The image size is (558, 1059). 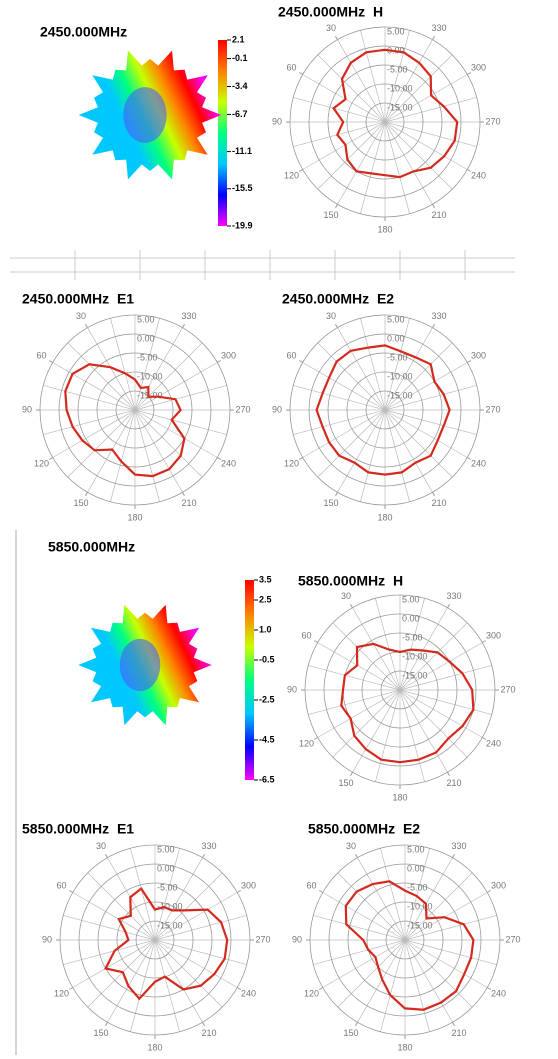 What do you see at coordinates (238, 39) in the screenshot?
I see `colorbar-tick-label: 2.1` at bounding box center [238, 39].